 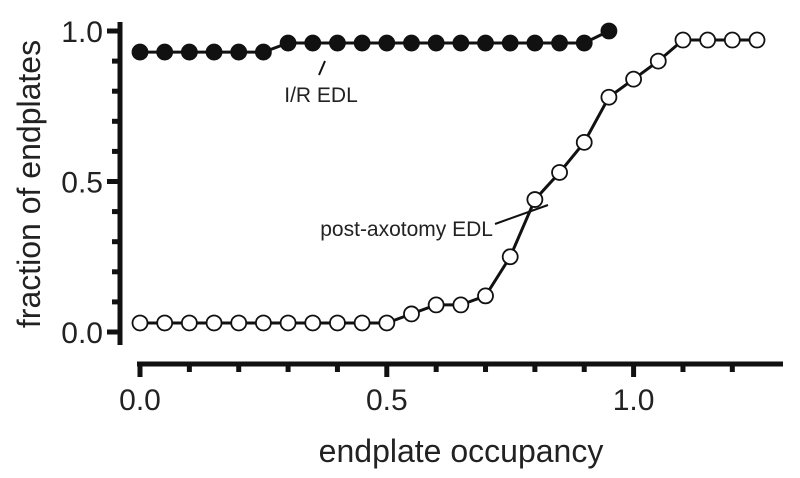 I want to click on annotation-post-axotomy-edl: post-axotomy EDL, so click(x=406, y=229).